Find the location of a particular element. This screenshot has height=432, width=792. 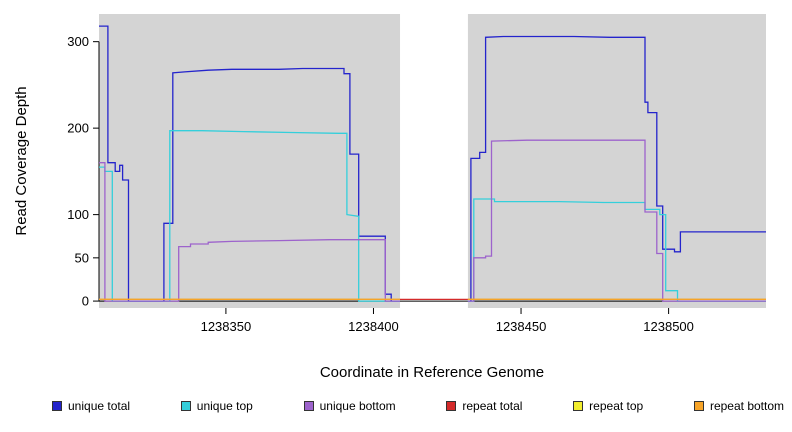

legend-item-unique-bottom: unique bottom is located at coordinates (349, 406).